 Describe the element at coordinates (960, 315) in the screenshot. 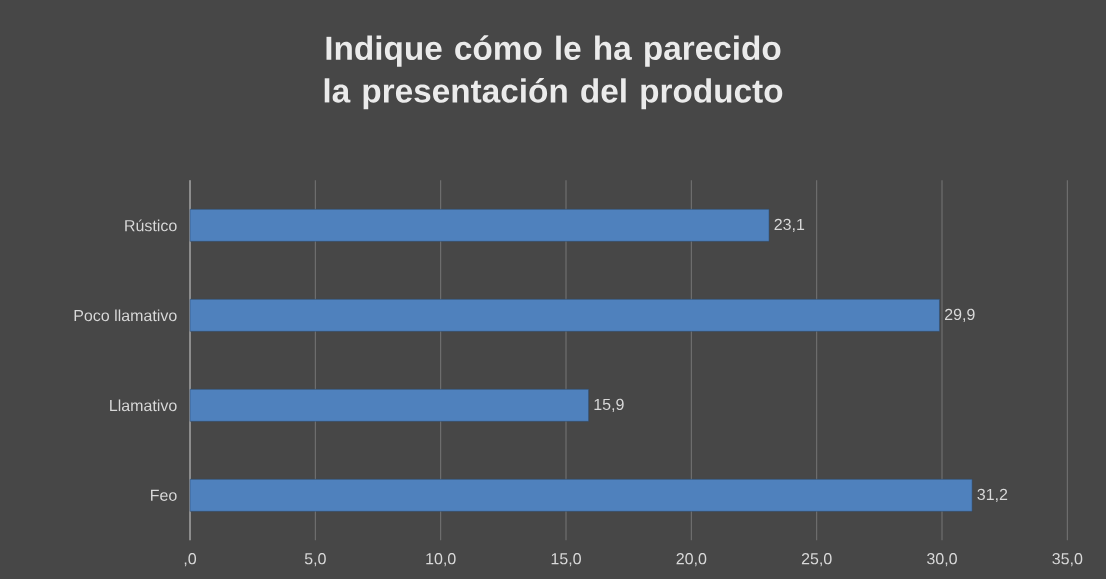

I see `data-label: 29,9` at that location.